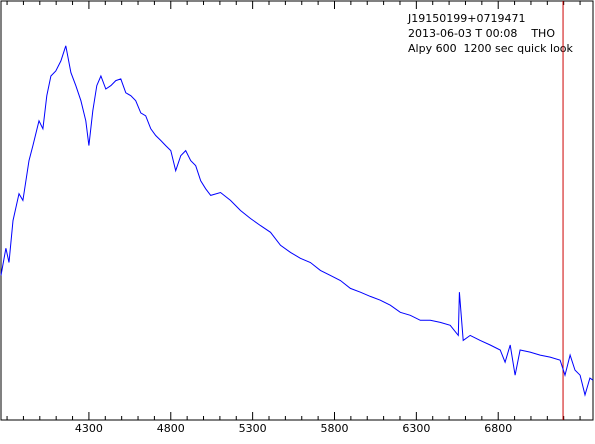 This screenshot has height=444, width=595. Describe the element at coordinates (334, 428) in the screenshot. I see `x-tick-label: 5800` at that location.